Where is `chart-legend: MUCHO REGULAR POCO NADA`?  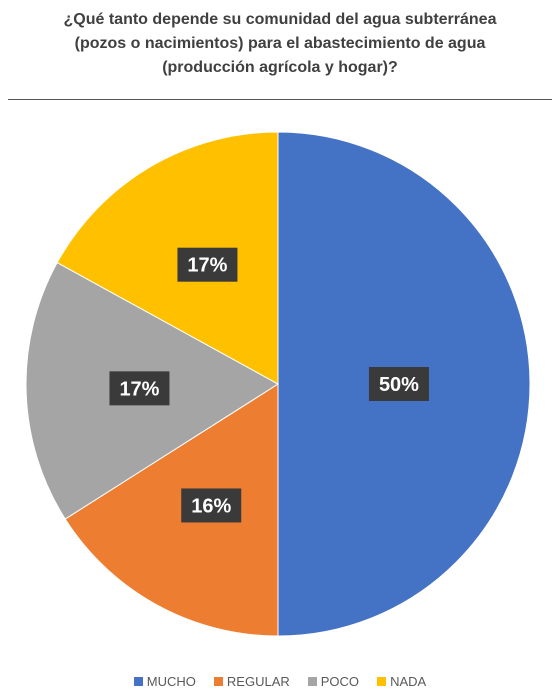
chart-legend: MUCHO REGULAR POCO NADA is located at coordinates (280, 681).